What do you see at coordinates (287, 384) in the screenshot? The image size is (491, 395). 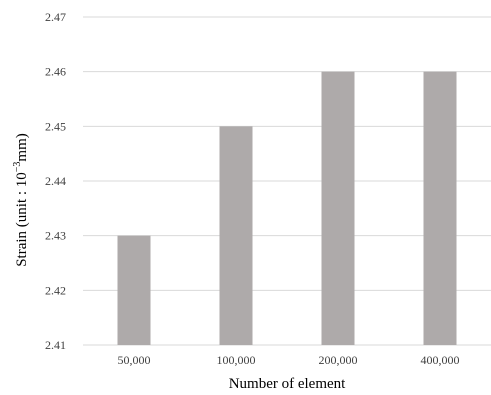 I see `x-axis-title: Number of element` at bounding box center [287, 384].